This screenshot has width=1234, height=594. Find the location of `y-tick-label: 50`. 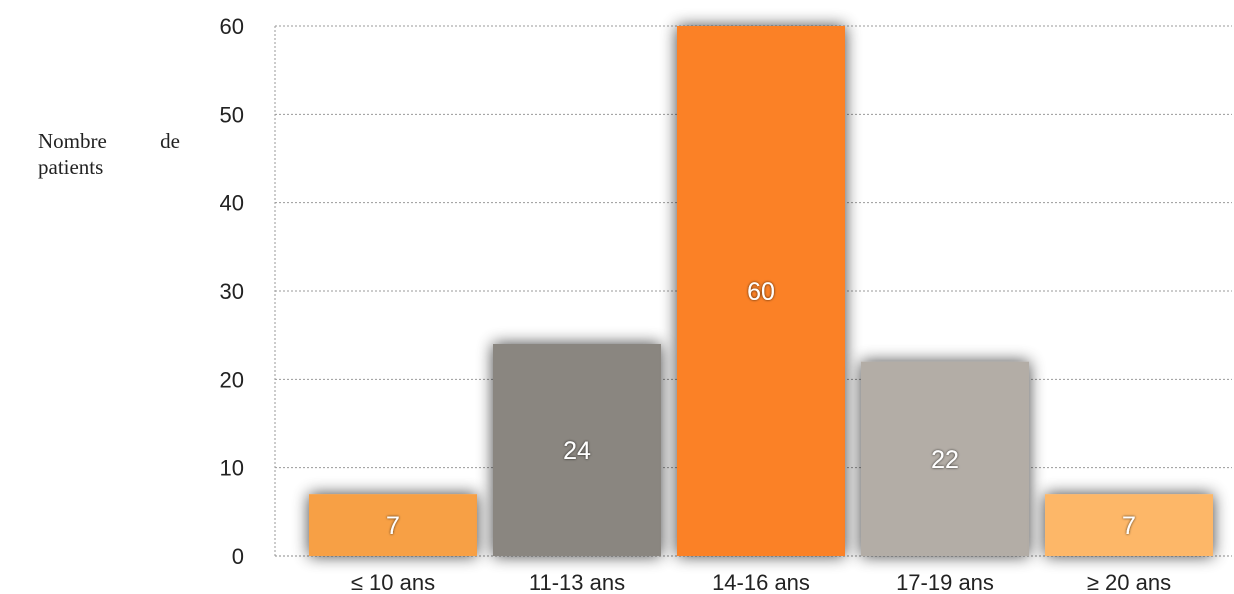

y-tick-label: 50 is located at coordinates (232, 114).